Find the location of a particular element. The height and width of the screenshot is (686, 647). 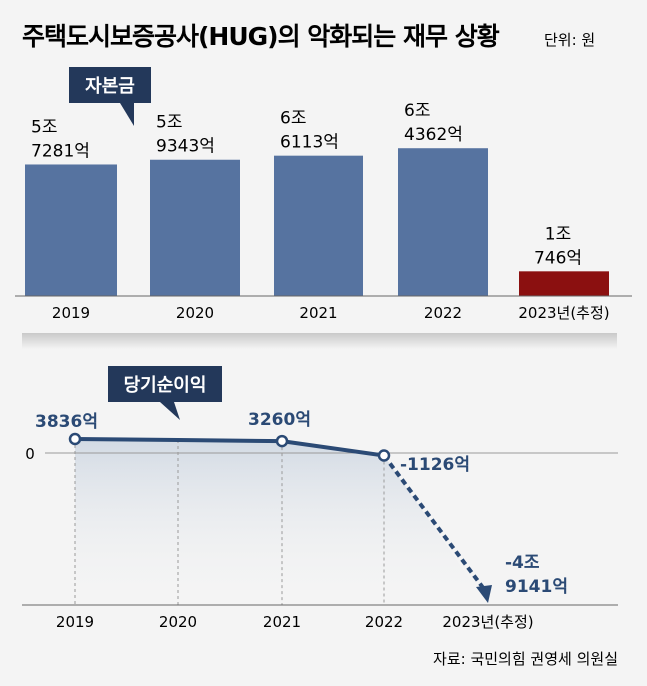

profit-tag-label: 당기순이익 is located at coordinates (165, 385).